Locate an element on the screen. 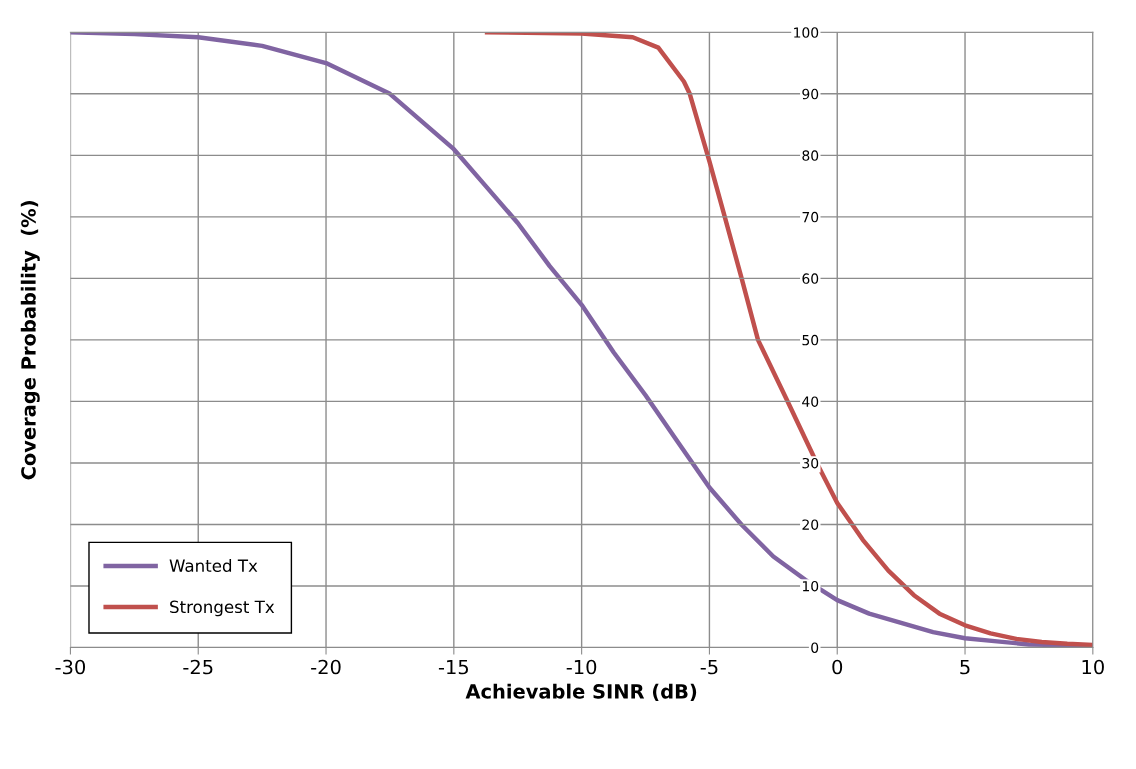  y-tick-label: 100 is located at coordinates (806, 32).